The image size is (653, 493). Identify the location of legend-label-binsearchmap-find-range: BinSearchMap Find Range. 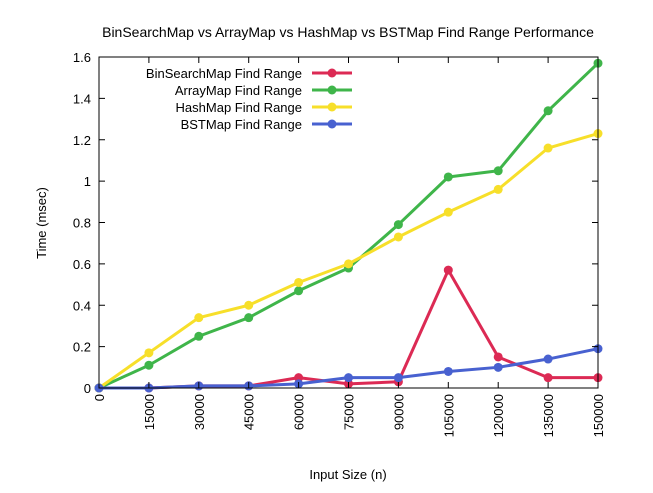
(224, 73).